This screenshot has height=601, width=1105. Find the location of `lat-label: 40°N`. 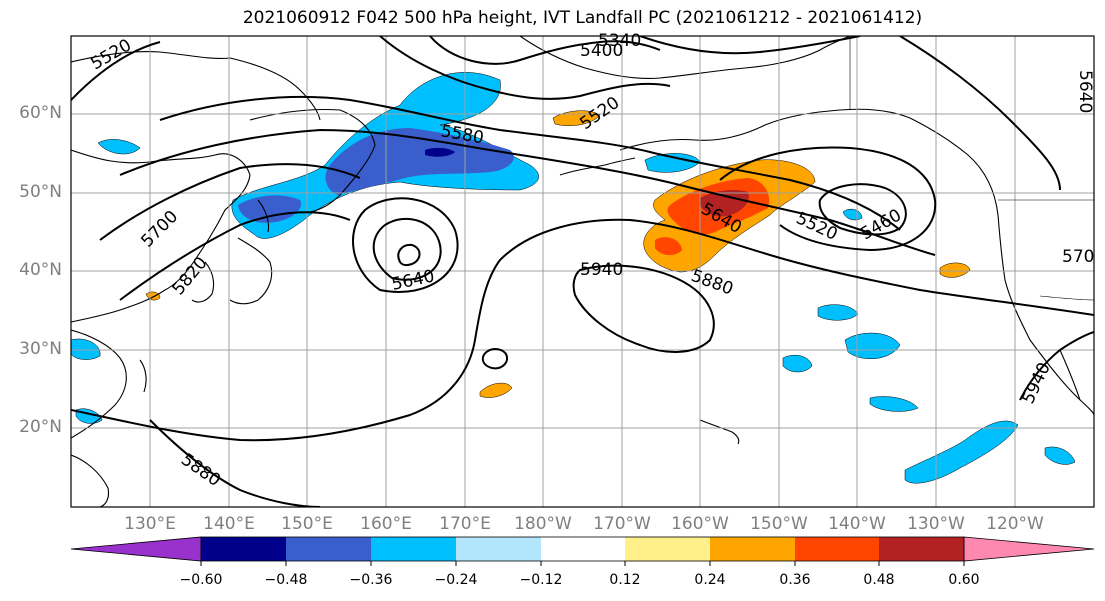

lat-label: 40°N is located at coordinates (40, 270).